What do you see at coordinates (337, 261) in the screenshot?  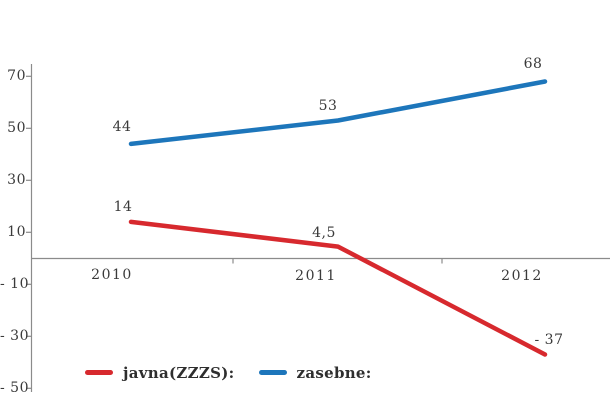 I see `x-axis-ticks` at bounding box center [337, 261].